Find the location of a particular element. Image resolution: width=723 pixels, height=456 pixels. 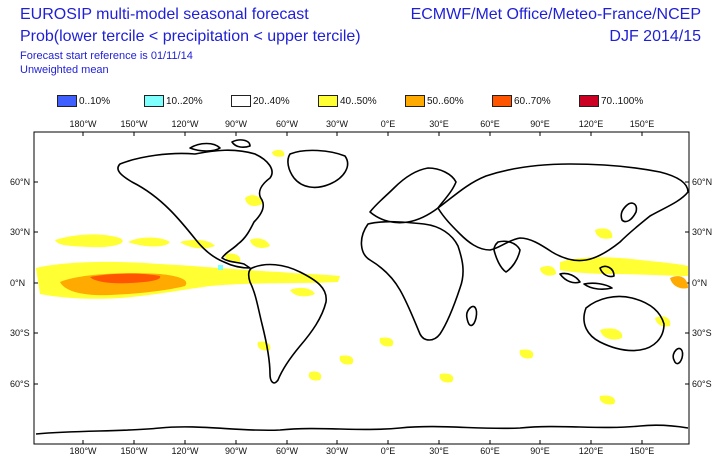

legend-item: 60..70% is located at coordinates (521, 101).